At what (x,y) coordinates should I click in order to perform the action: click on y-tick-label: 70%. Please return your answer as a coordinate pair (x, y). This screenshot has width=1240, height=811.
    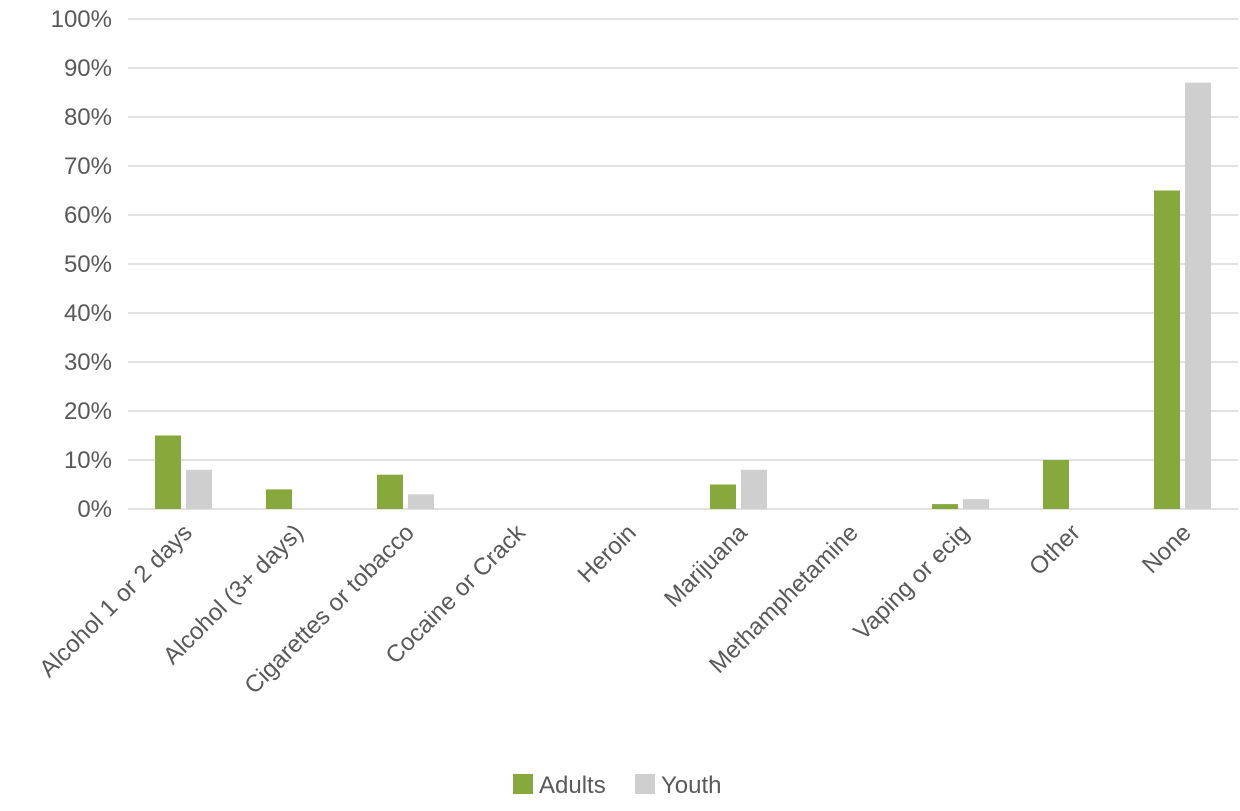
    Looking at the image, I should click on (88, 166).